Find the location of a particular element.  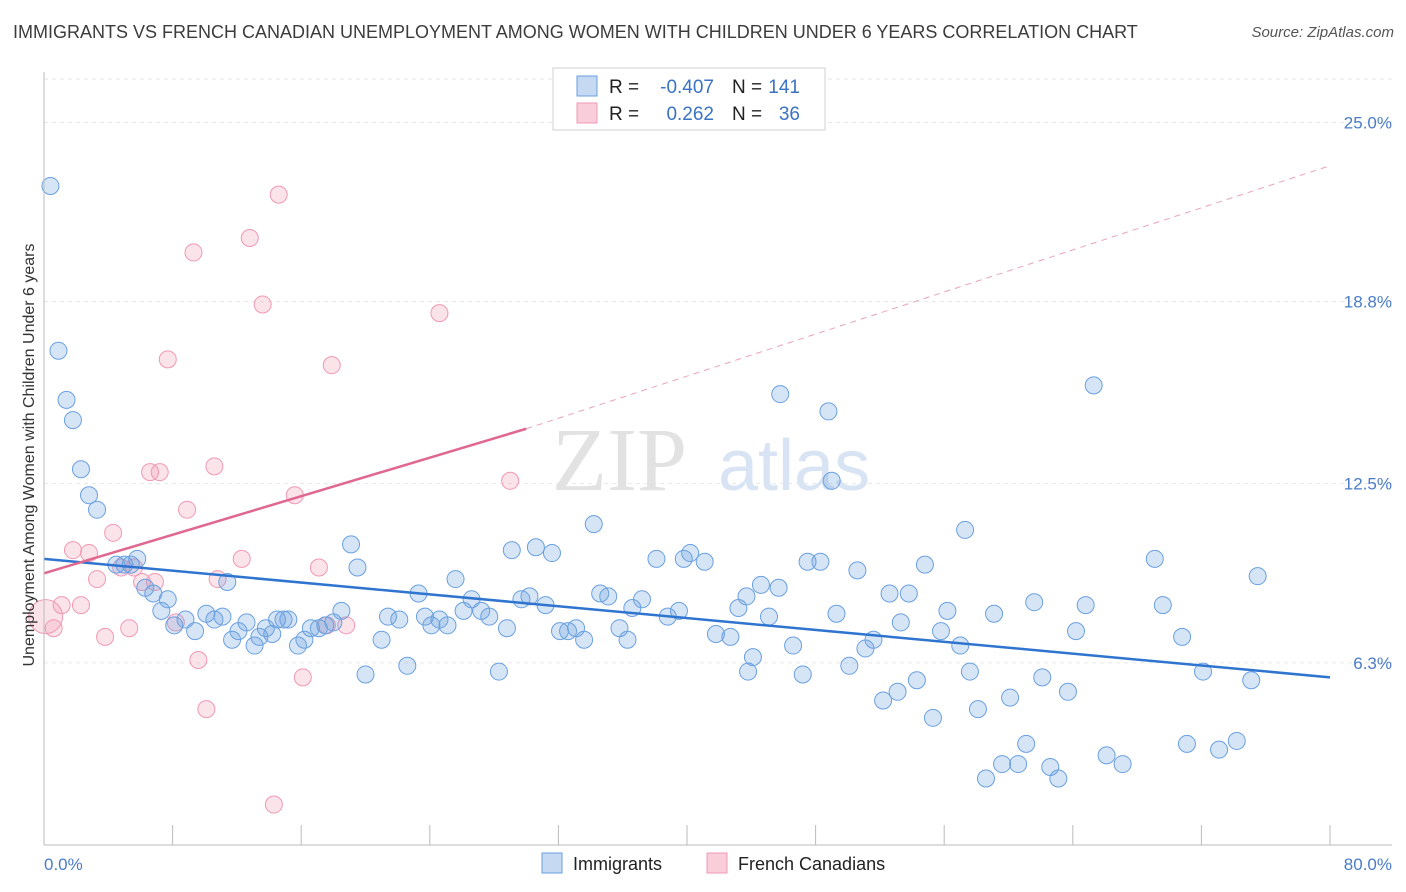

french-canadians-trendline is located at coordinates (285, 501).